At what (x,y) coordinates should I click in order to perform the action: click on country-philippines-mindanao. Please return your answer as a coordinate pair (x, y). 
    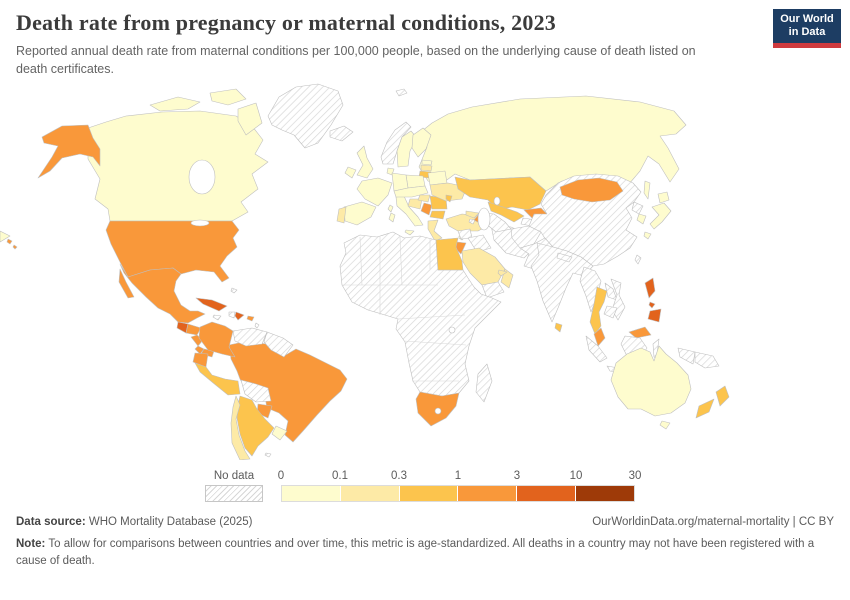
    Looking at the image, I should click on (654, 315).